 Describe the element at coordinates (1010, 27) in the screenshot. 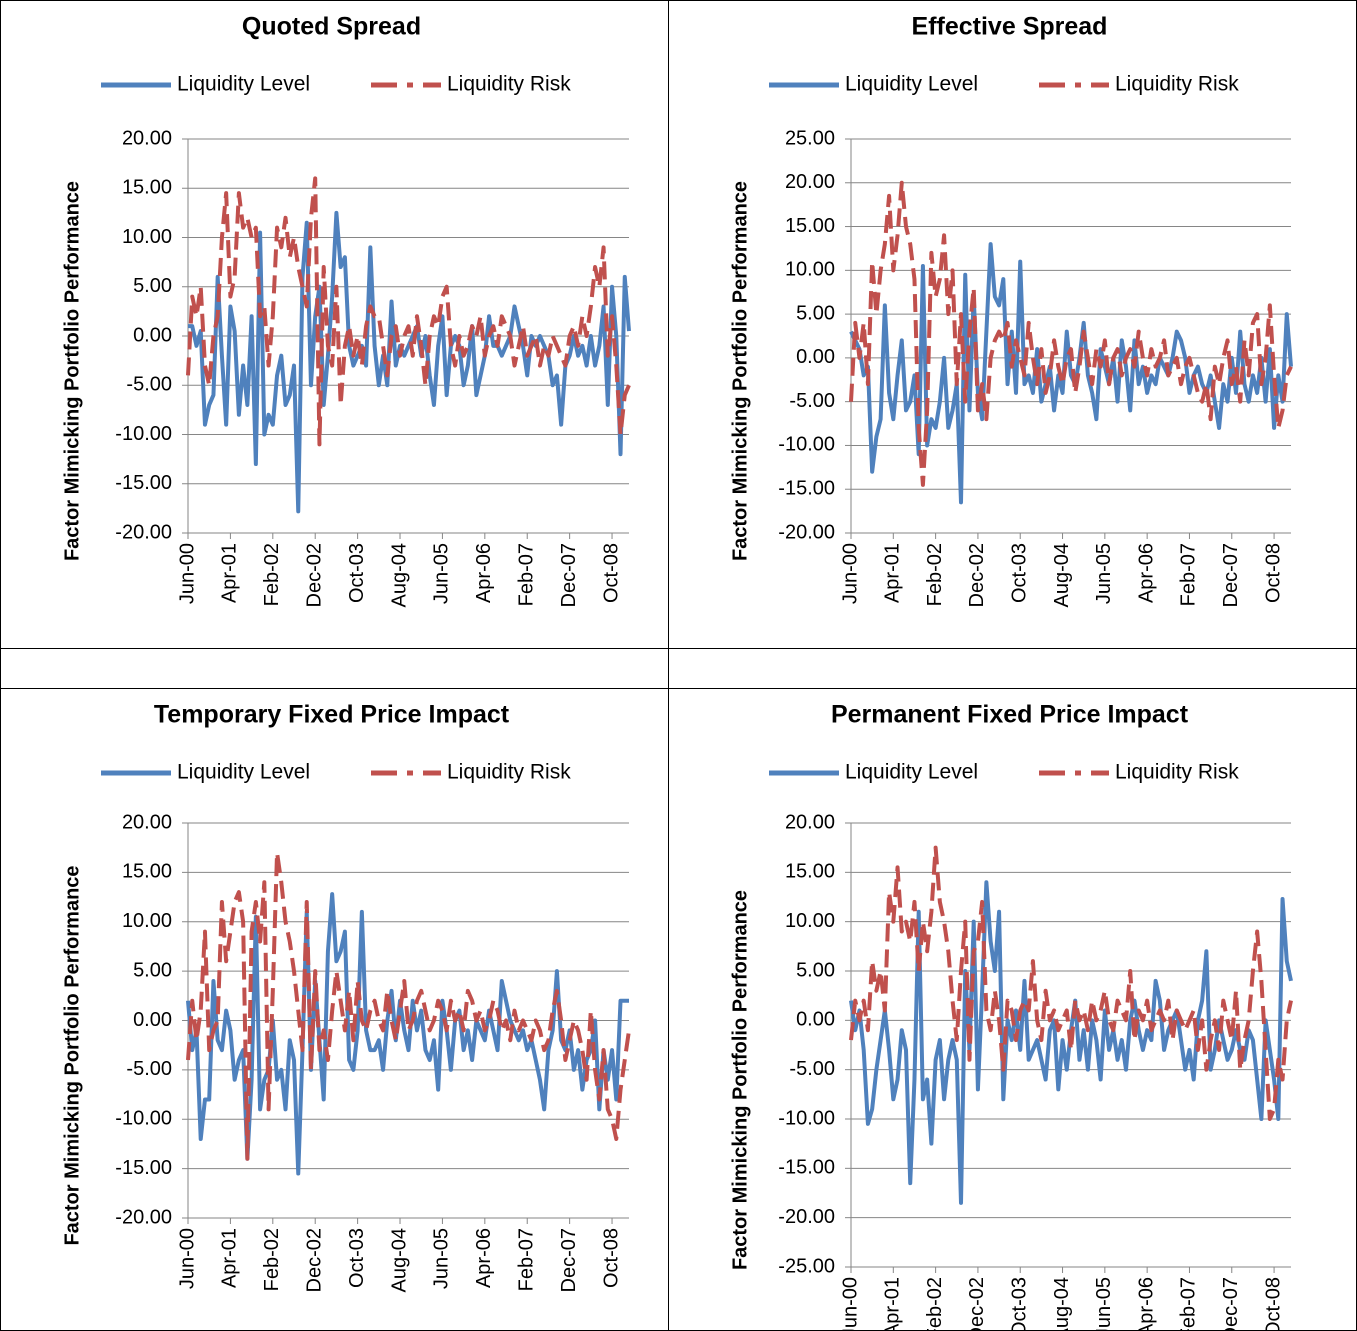

I see `chart-title: Effective Spread` at that location.